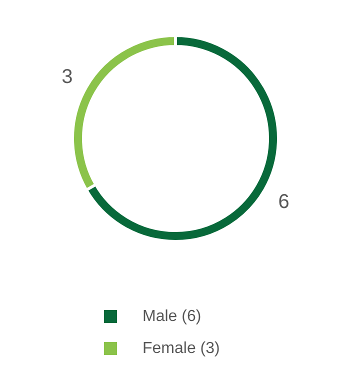  I want to click on data-label: 6, so click(284, 202).